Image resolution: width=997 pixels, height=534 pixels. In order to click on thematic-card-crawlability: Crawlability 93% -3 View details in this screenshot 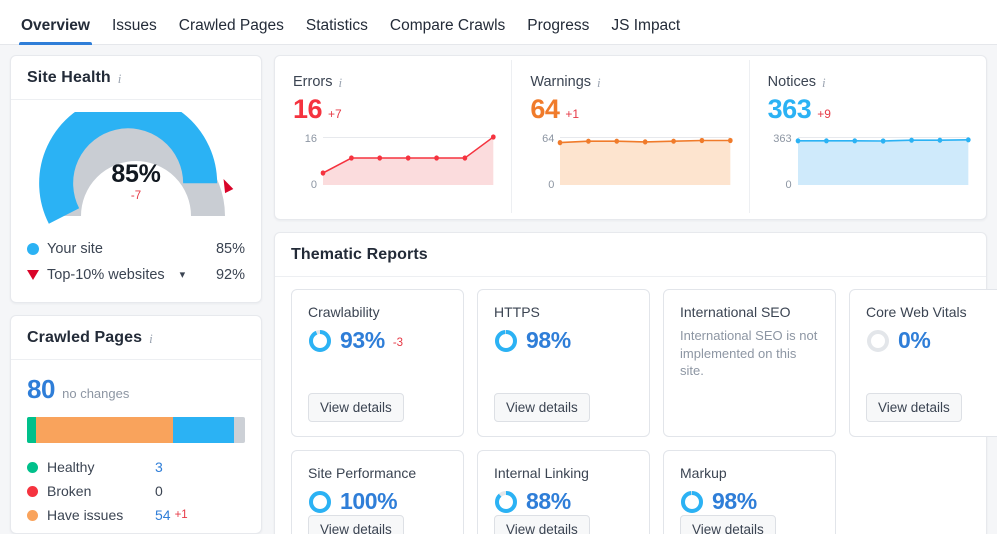, I will do `click(377, 363)`.